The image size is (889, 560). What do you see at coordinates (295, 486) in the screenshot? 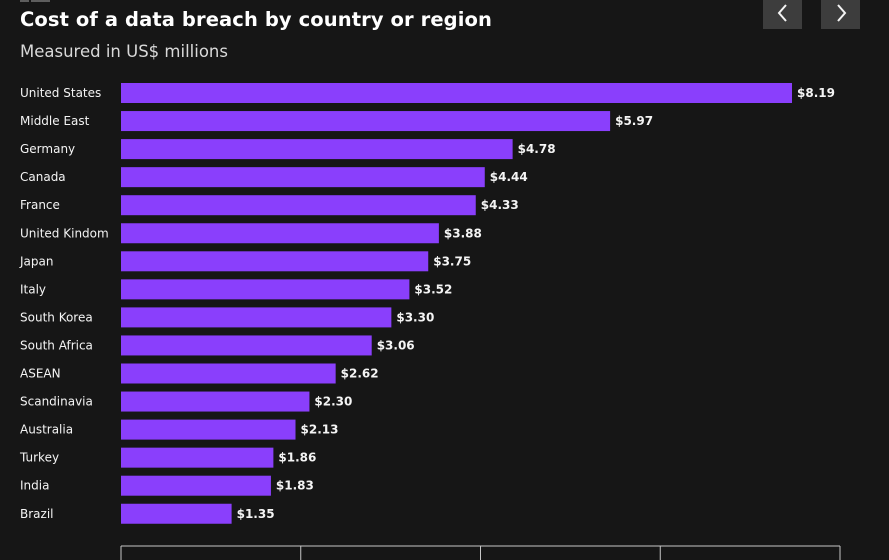
I see `value-label: $1.83` at bounding box center [295, 486].